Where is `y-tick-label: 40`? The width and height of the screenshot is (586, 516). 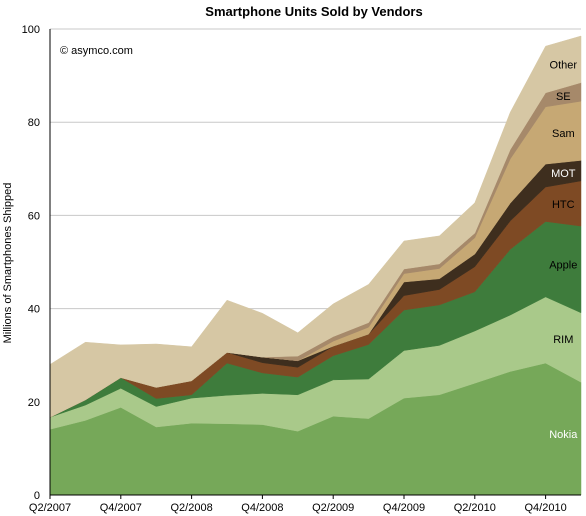
y-tick-label: 40 is located at coordinates (34, 310).